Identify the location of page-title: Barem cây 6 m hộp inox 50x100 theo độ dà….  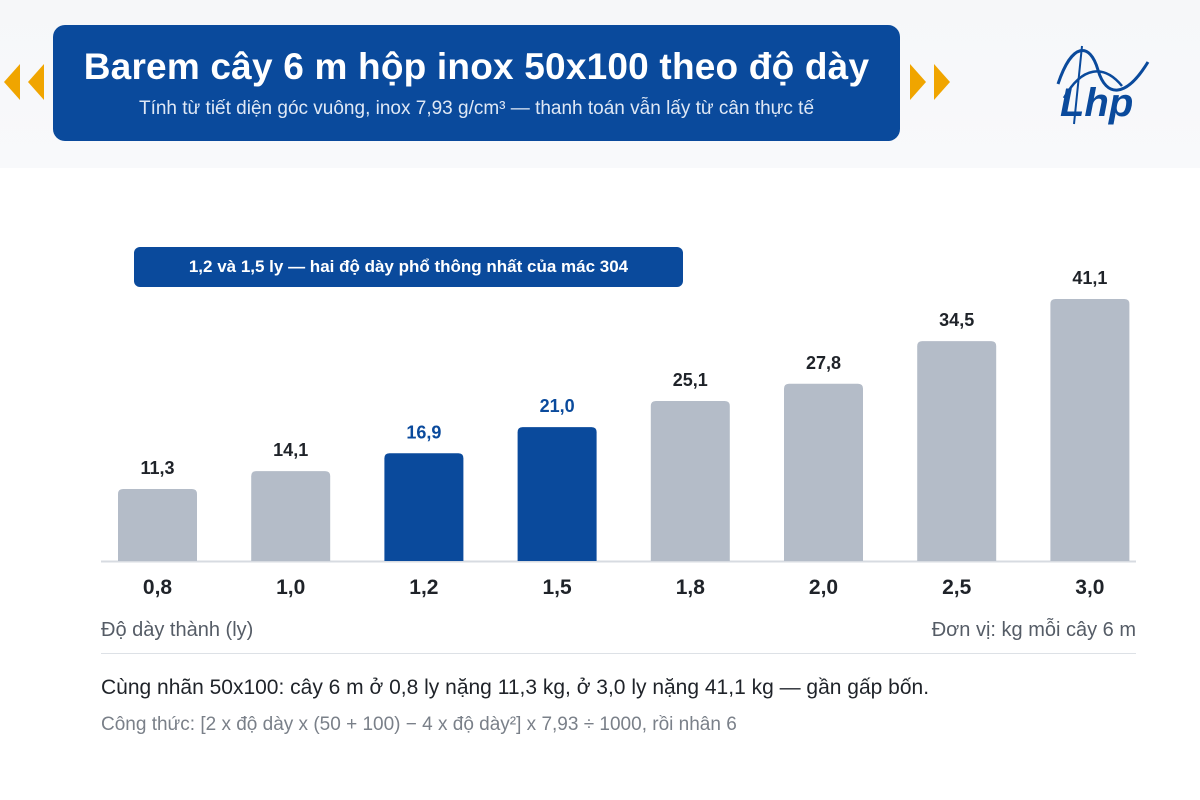
(476, 66).